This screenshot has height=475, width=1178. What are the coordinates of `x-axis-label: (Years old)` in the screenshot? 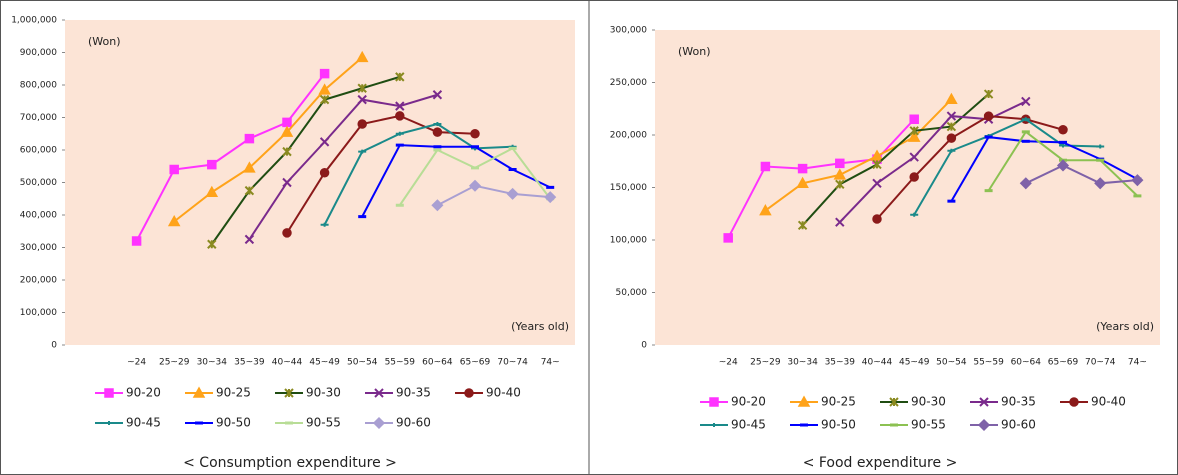 It's located at (1125, 326).